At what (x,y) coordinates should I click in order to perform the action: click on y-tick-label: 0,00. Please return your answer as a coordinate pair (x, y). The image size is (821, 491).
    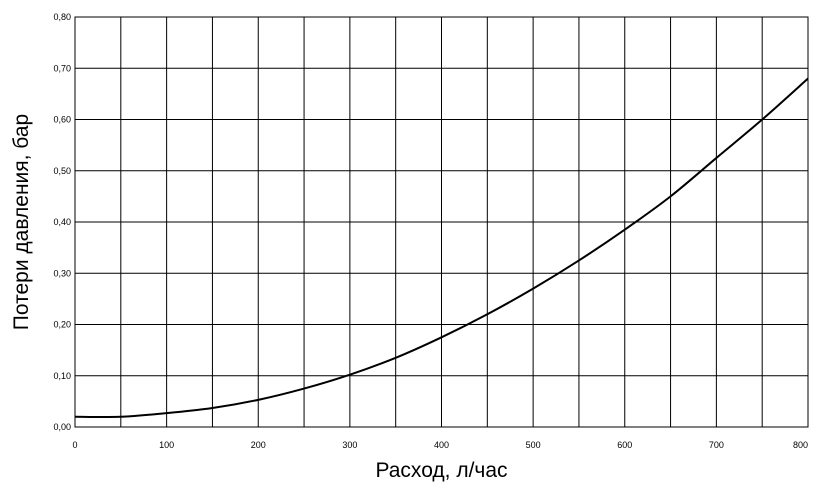
    Looking at the image, I should click on (62, 427).